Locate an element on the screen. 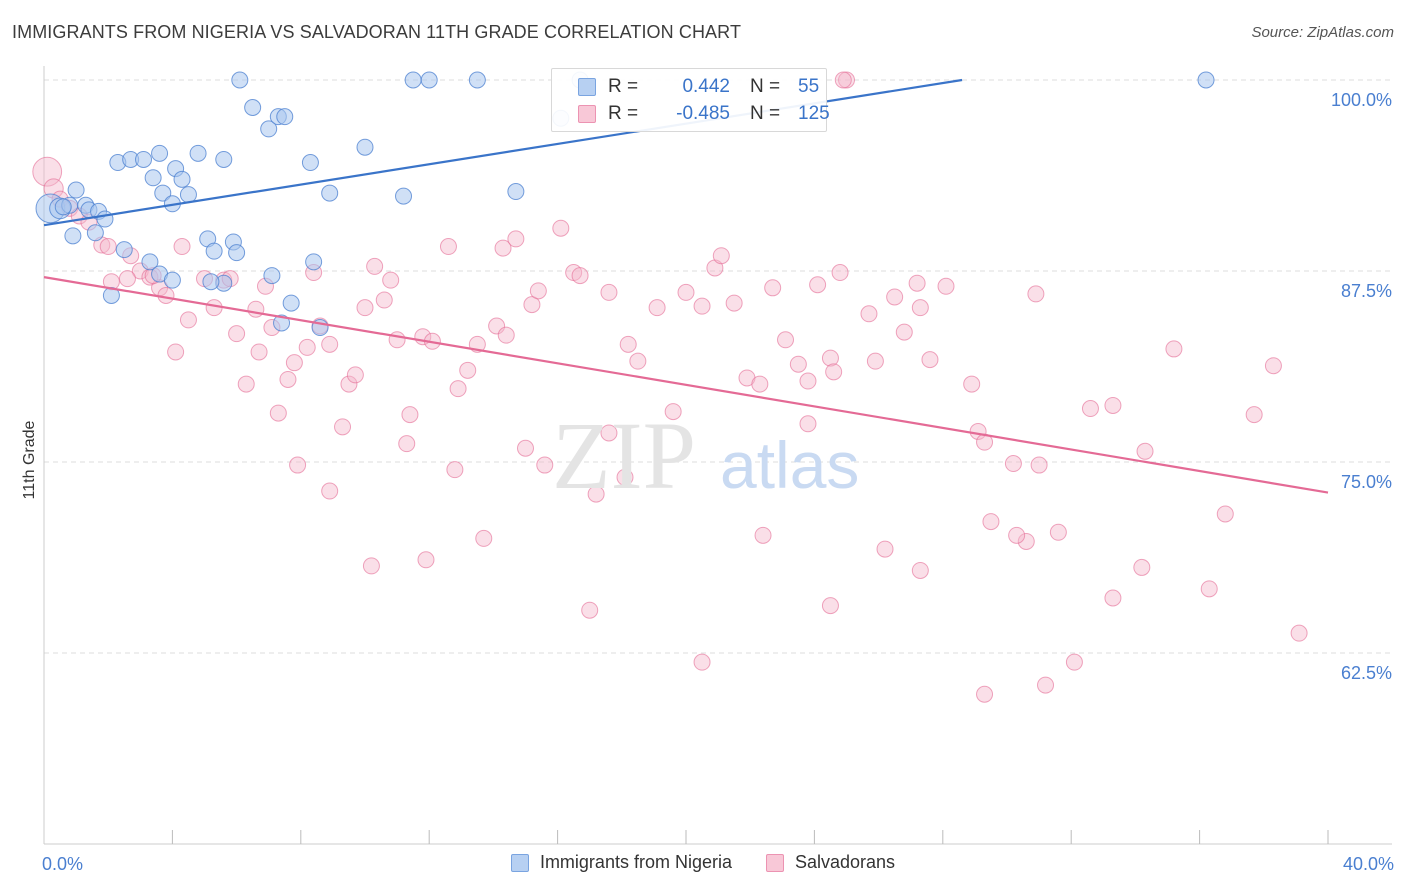 The image size is (1406, 892). legend-item-salvadorans: Salvadorans is located at coordinates (830, 862).